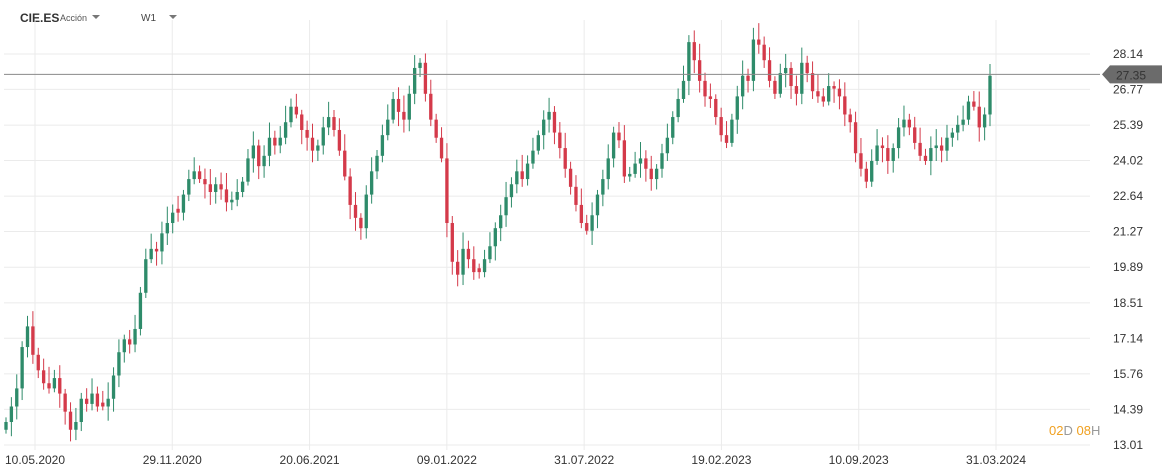 The width and height of the screenshot is (1175, 476). Describe the element at coordinates (721, 460) in the screenshot. I see `date-tick-label: 19.02.2023` at that location.